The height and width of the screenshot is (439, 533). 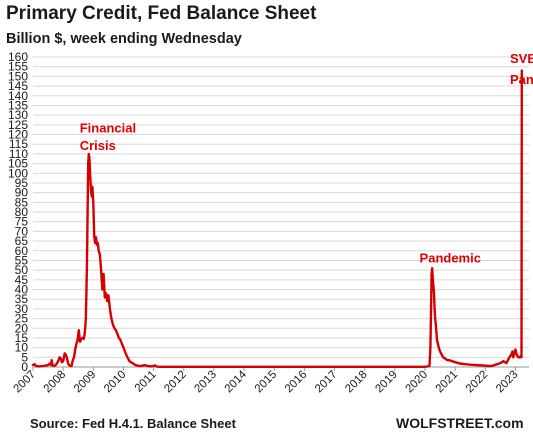 I want to click on x-tick-label-2008: 2008, so click(x=55, y=382).